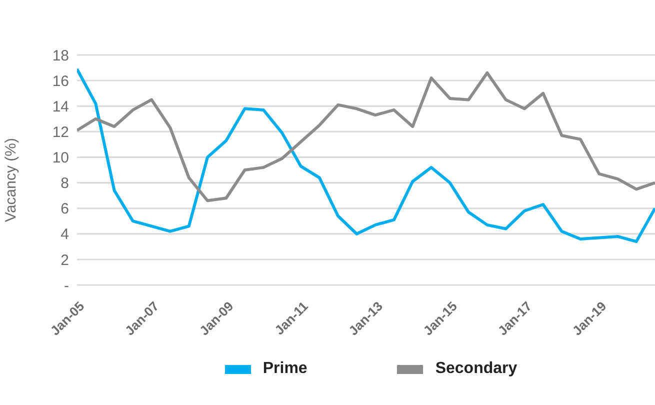  I want to click on y-tick-label: 4, so click(64, 235).